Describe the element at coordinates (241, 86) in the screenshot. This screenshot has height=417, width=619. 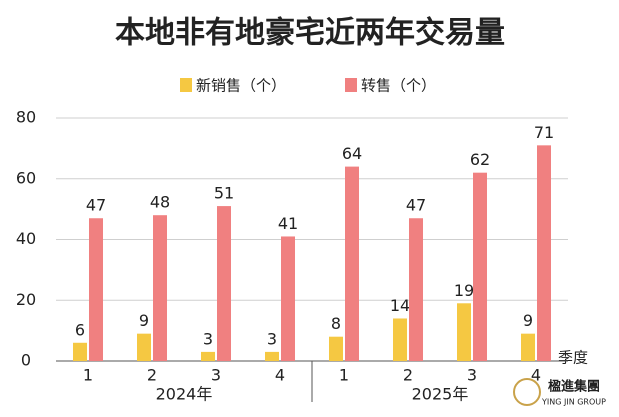
I see `legend-label: 新销售（个）` at that location.